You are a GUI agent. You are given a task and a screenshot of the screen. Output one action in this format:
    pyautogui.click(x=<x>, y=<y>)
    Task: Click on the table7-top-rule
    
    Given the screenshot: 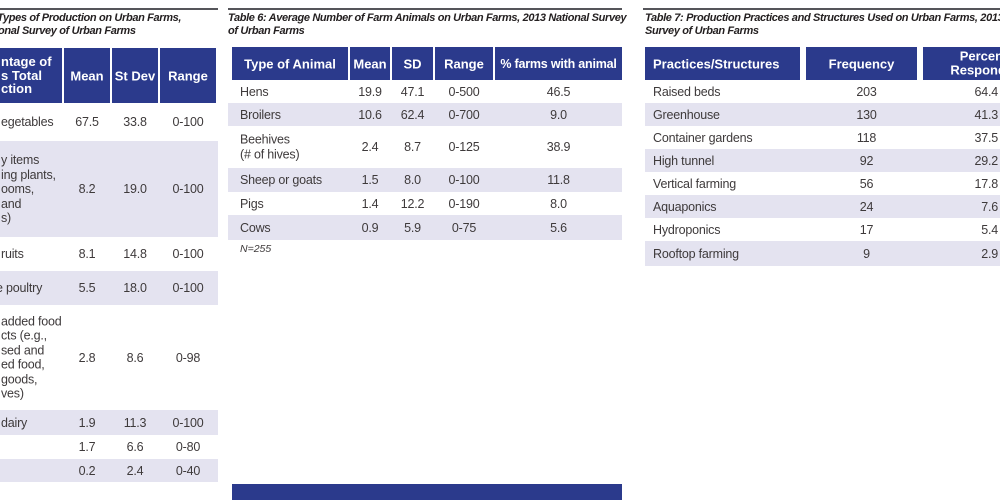 What is the action you would take?
    pyautogui.click(x=821, y=9)
    